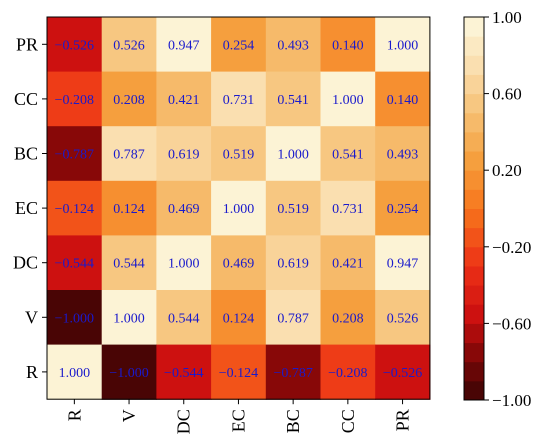 The image size is (550, 446). What do you see at coordinates (507, 170) in the screenshot?
I see `colorbar-tick-label: 0.20` at bounding box center [507, 170].